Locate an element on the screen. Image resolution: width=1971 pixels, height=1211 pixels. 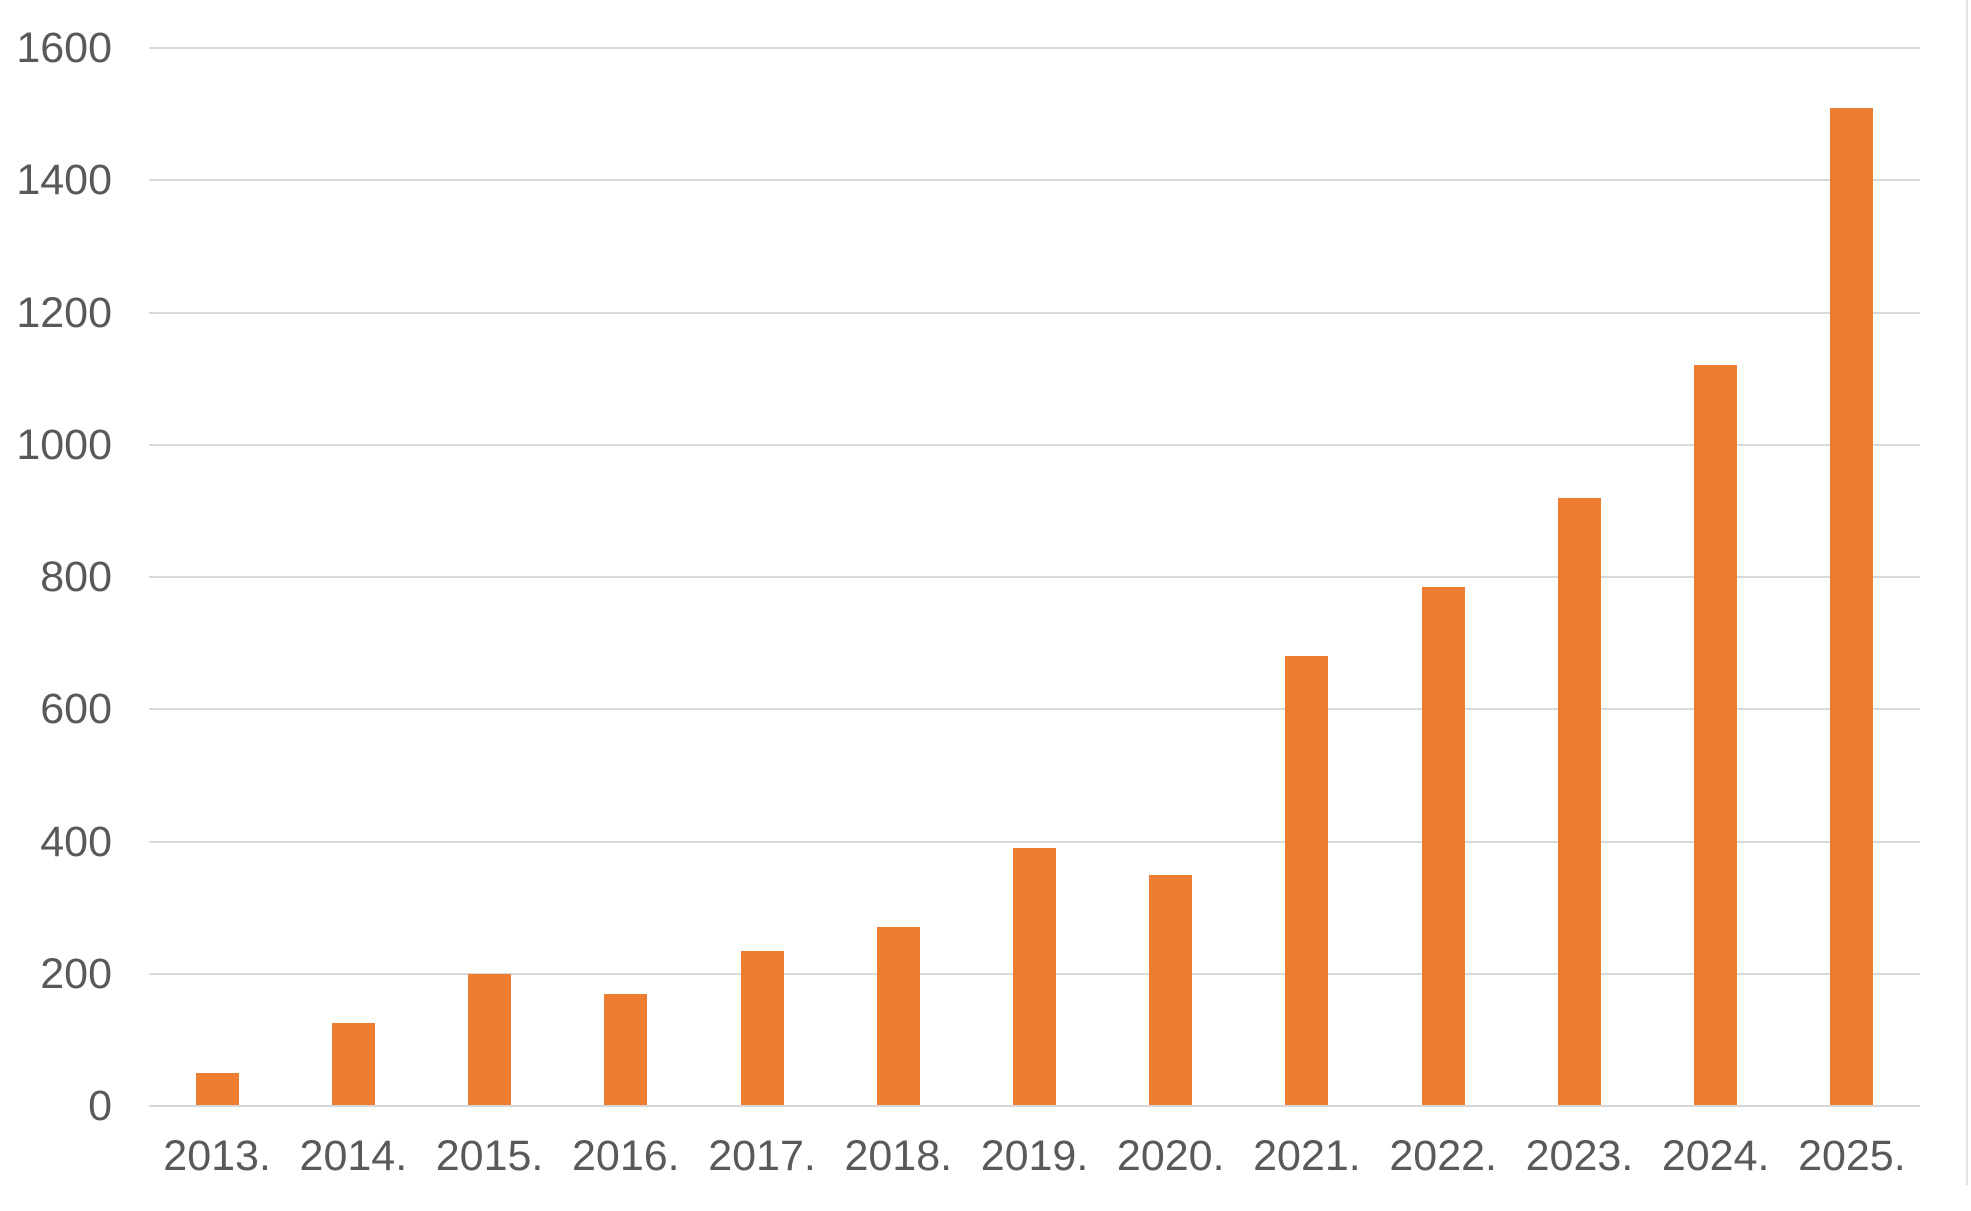
bar-2018 is located at coordinates (898, 1016).